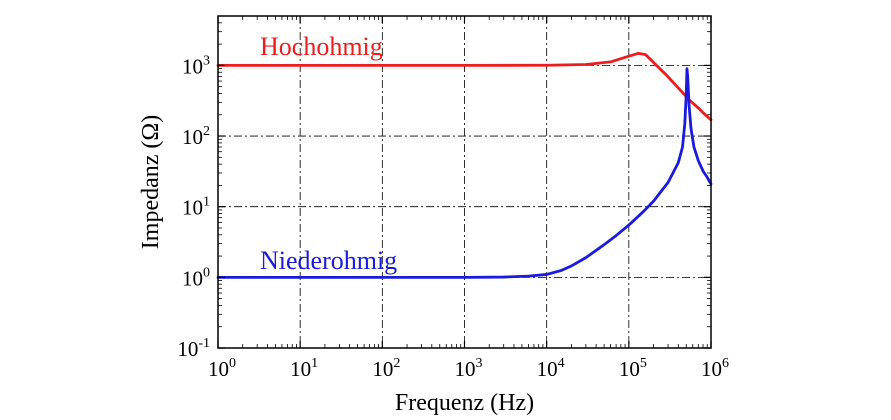 The image size is (891, 420). I want to click on x-tick-label: 10⁴, so click(551, 368).